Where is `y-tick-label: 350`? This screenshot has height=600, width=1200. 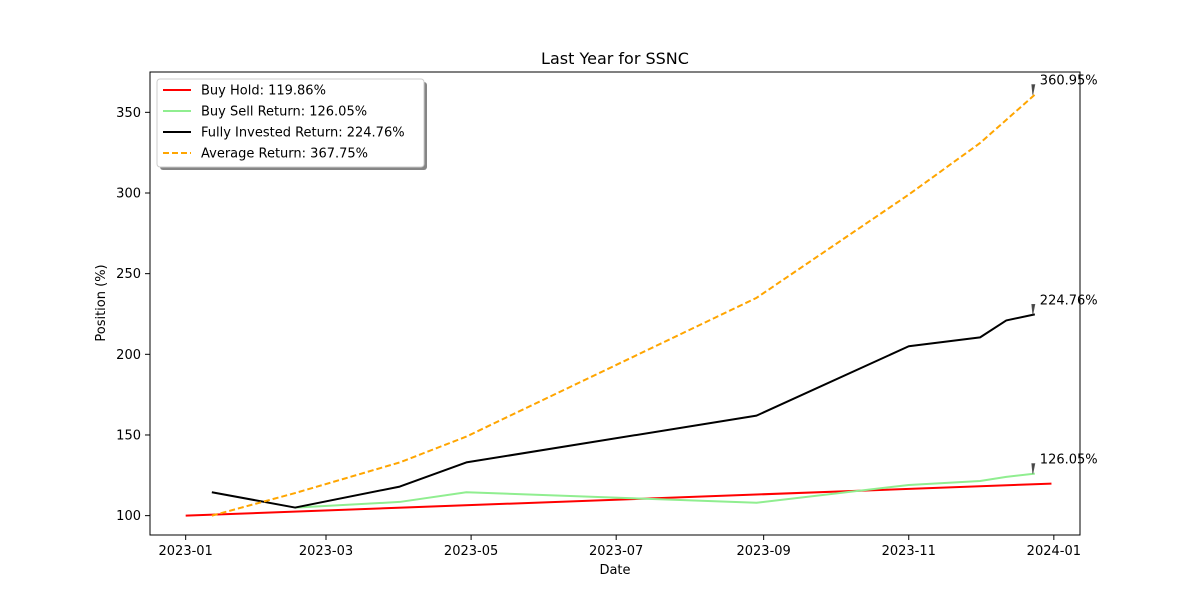
y-tick-label: 350 is located at coordinates (128, 113).